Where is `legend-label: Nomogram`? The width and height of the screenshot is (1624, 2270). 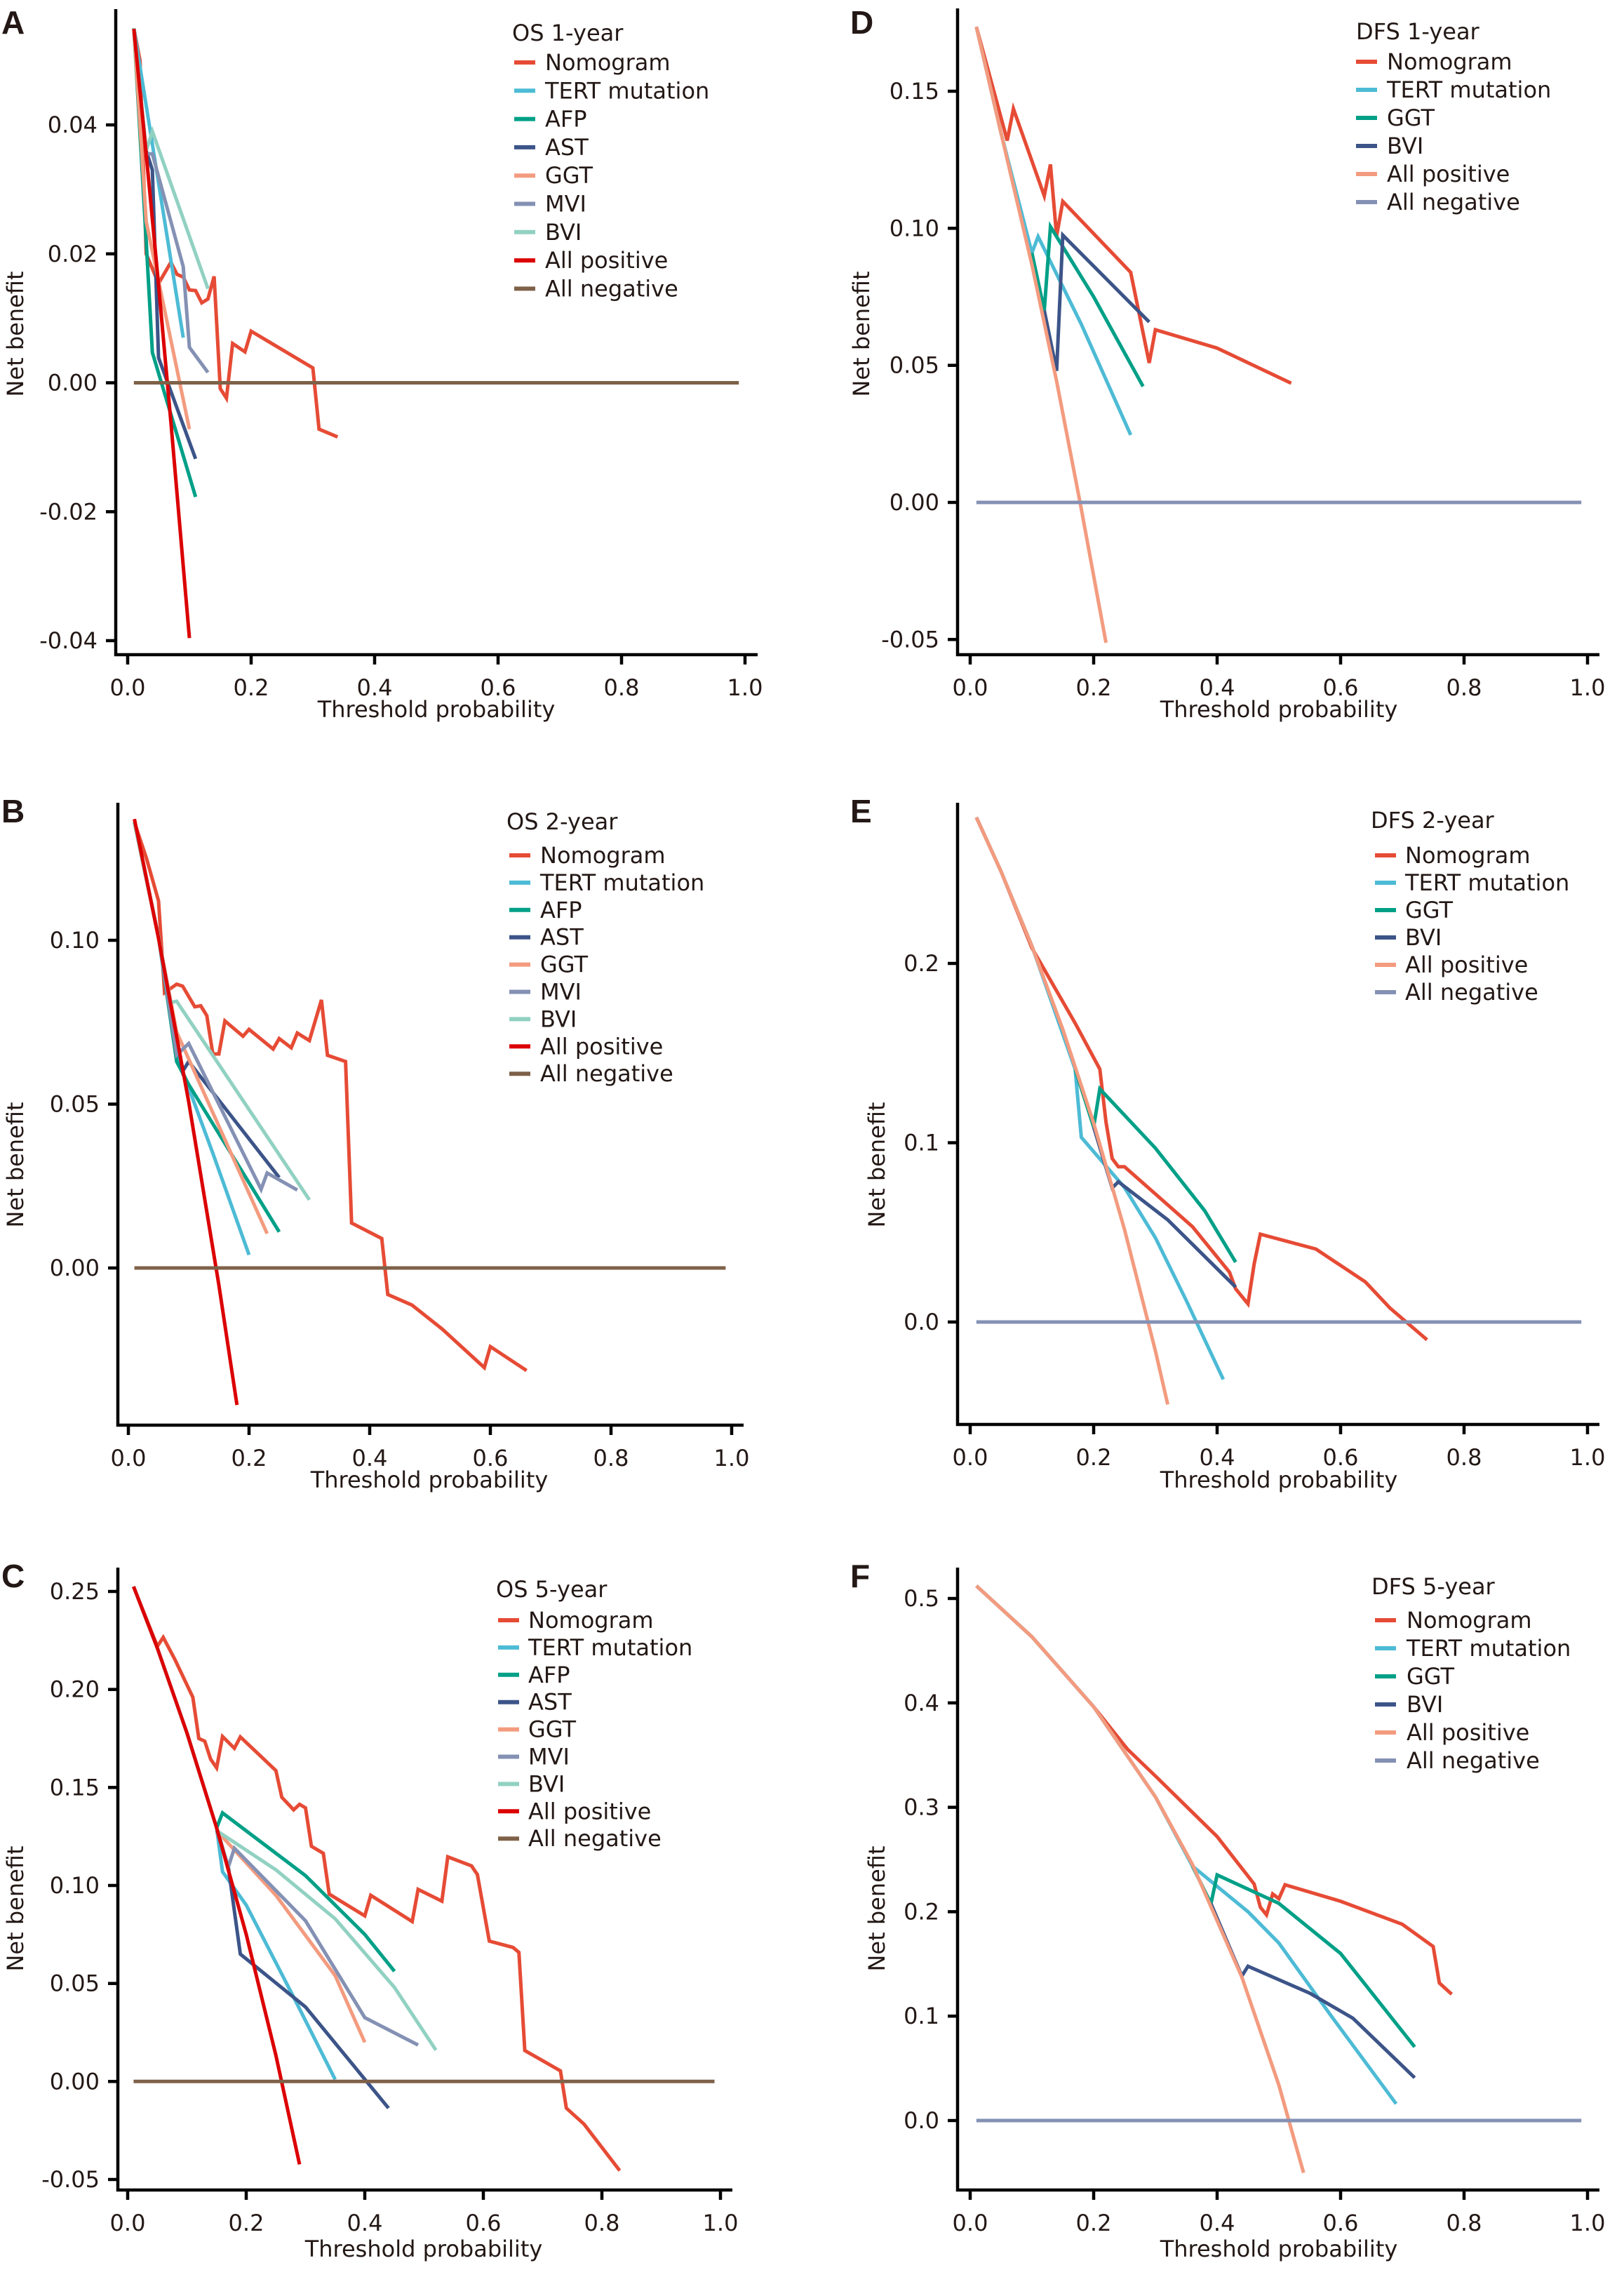 legend-label: Nomogram is located at coordinates (608, 63).